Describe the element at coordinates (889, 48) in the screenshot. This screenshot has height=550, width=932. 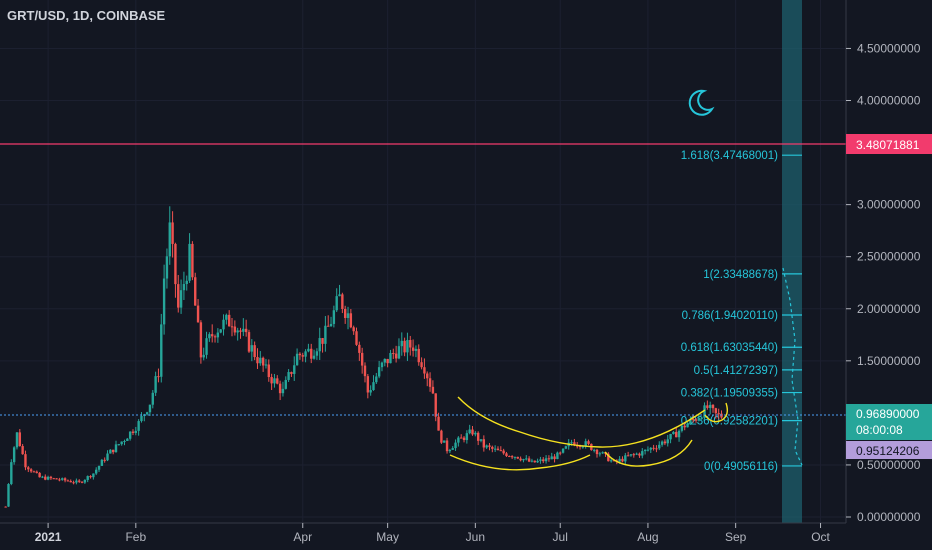
I see `price-tick-label: 4.50000000` at that location.